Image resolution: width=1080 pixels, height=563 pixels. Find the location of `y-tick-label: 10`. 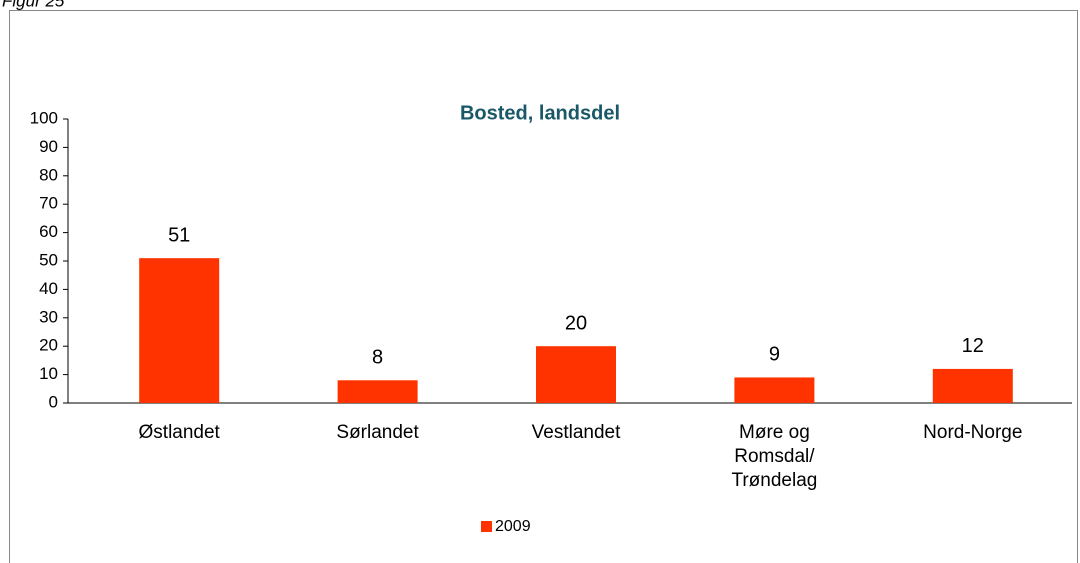

y-tick-label: 10 is located at coordinates (48, 373).